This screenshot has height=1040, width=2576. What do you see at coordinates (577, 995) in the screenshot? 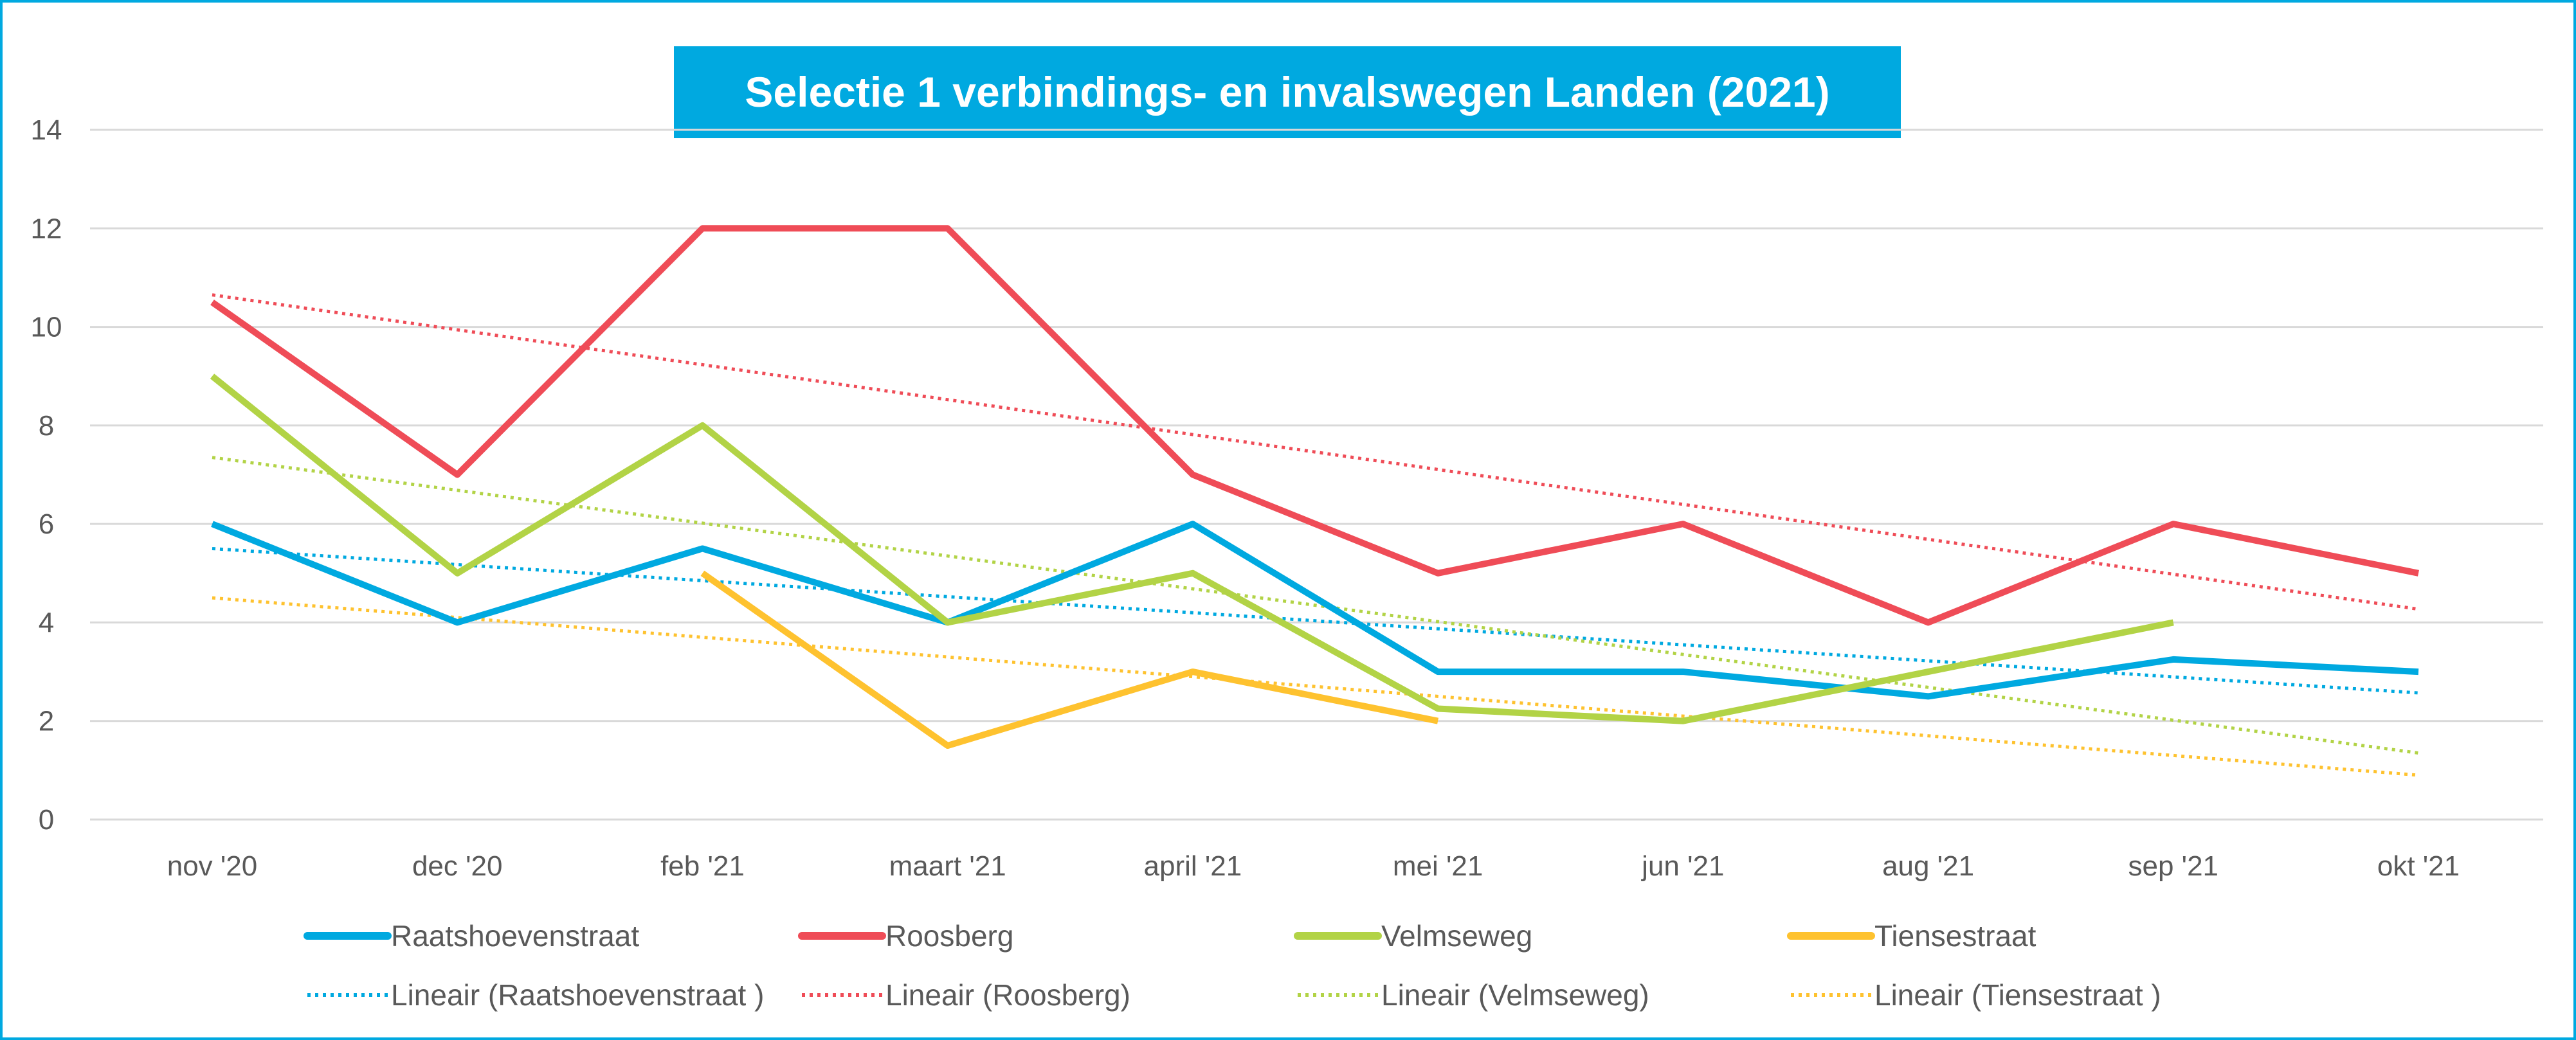
I see `legend-label: Lineair (Raatshoevenstraat )` at bounding box center [577, 995].